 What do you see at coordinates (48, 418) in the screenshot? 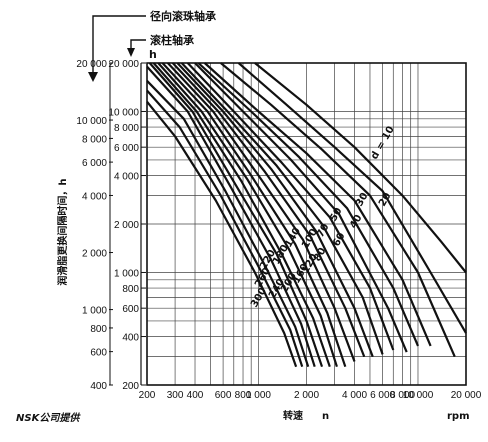
I see `source-credit: NSK公司提供` at bounding box center [48, 418].